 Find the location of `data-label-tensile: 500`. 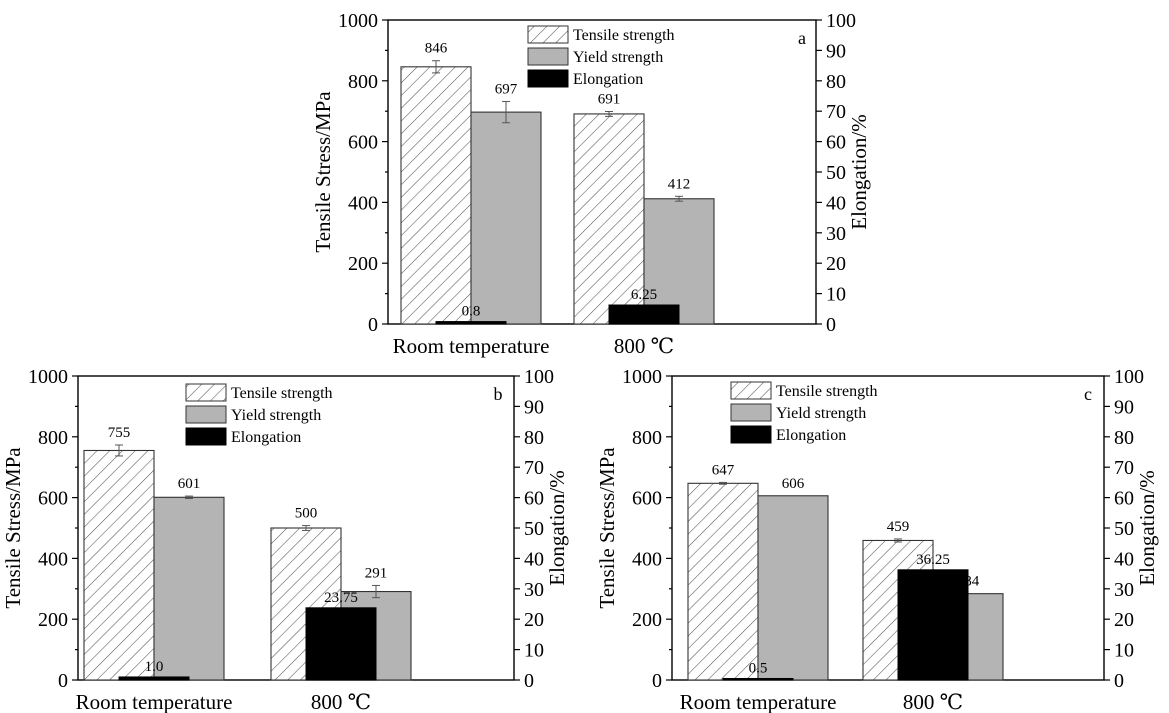

data-label-tensile: 500 is located at coordinates (306, 514).